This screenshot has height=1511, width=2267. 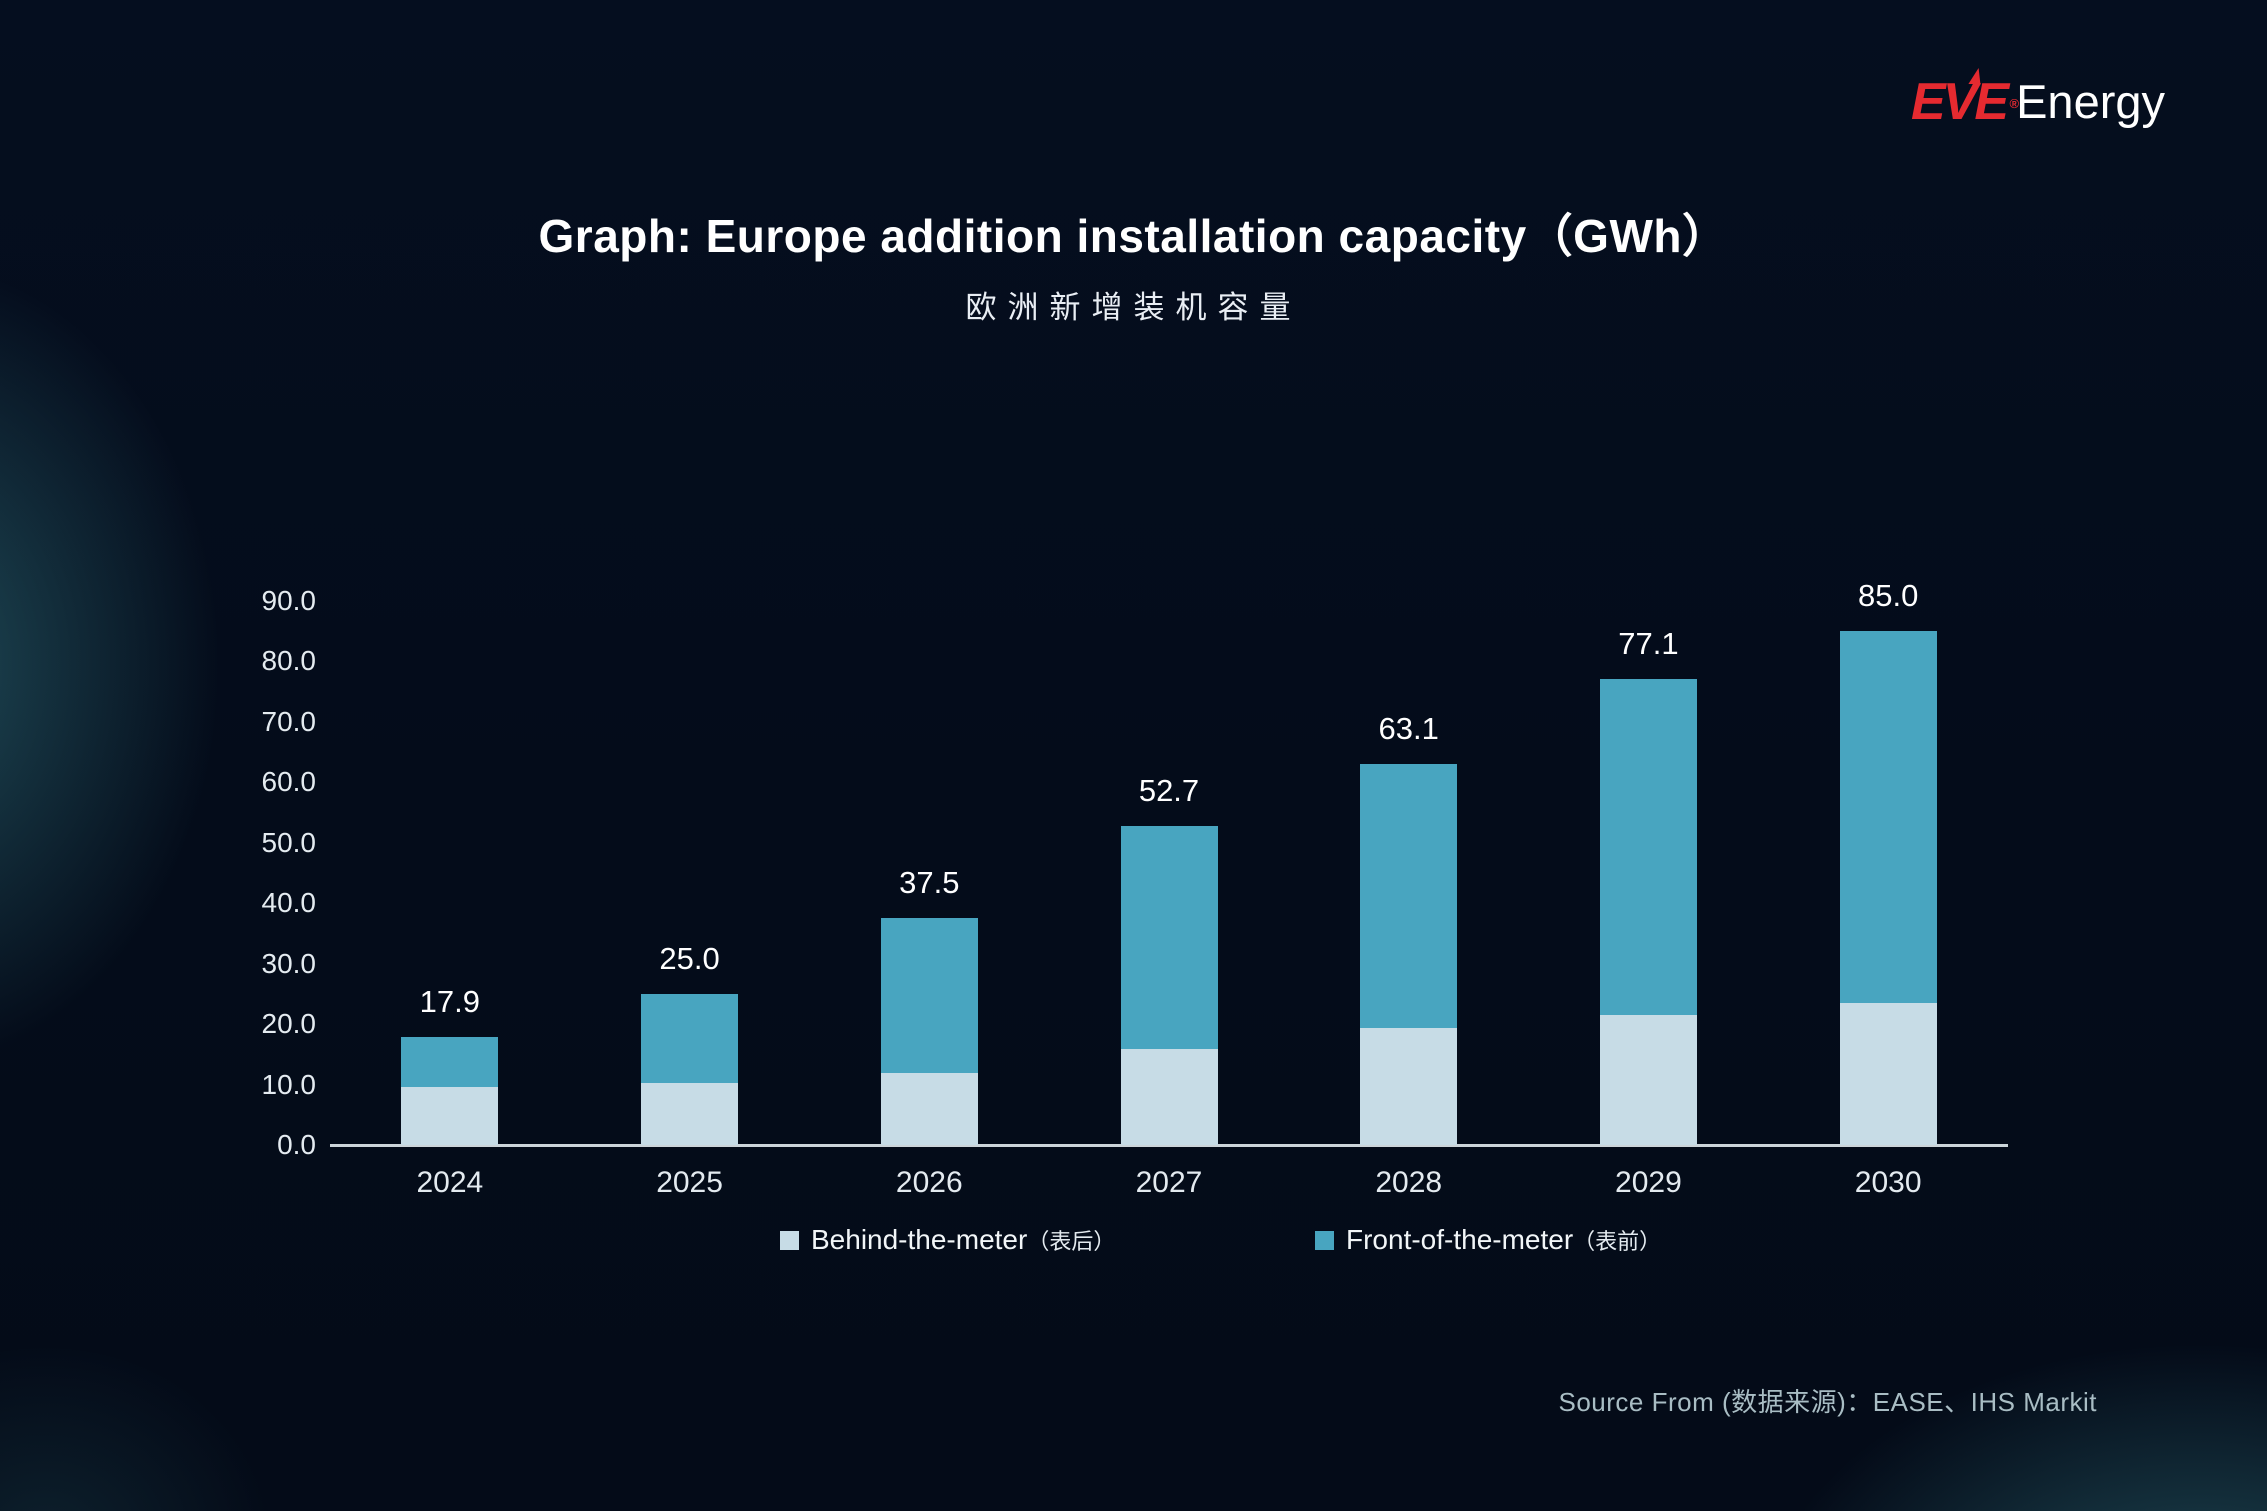 I want to click on legend-label: Behind-the-meter（表后）, so click(x=963, y=1240).